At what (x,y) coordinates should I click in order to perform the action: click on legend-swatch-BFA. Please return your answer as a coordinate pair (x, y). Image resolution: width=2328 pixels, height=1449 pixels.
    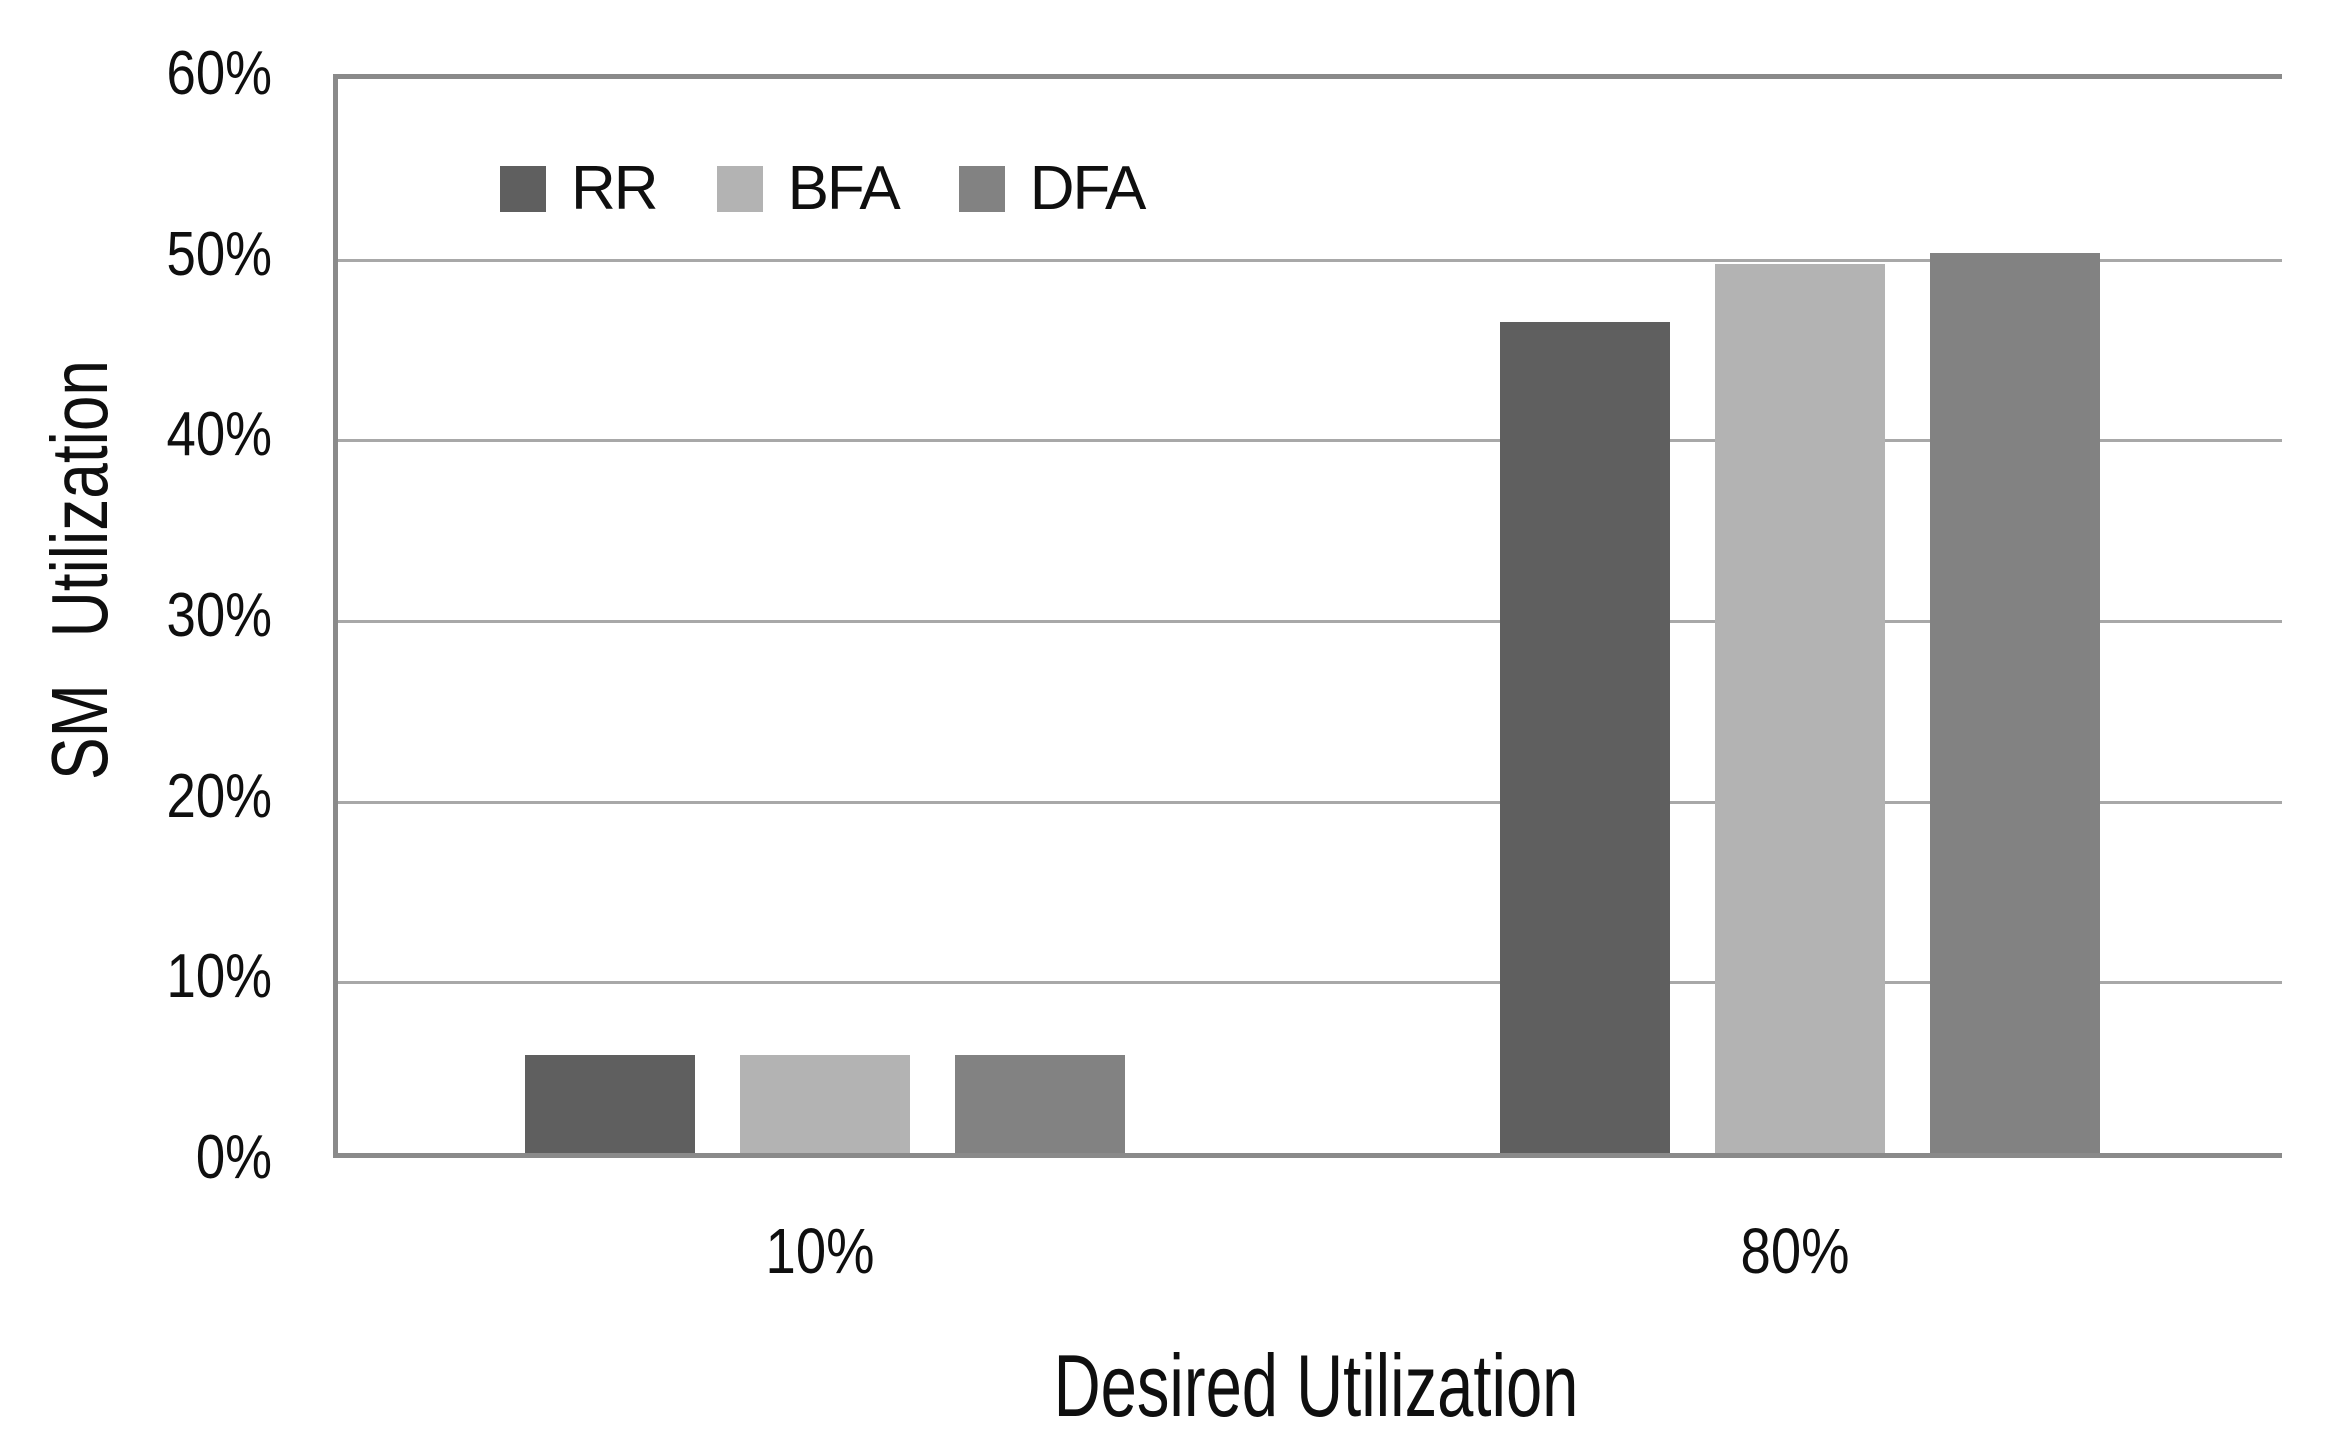
    Looking at the image, I should click on (739, 189).